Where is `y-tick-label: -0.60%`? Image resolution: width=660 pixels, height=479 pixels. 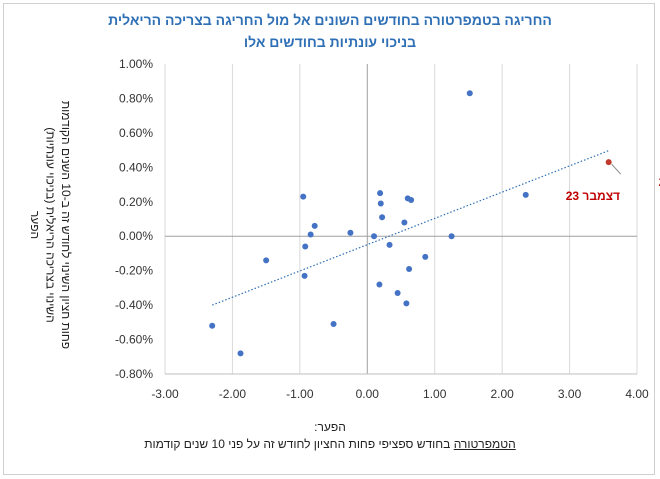
y-tick-label: -0.60% is located at coordinates (134, 340).